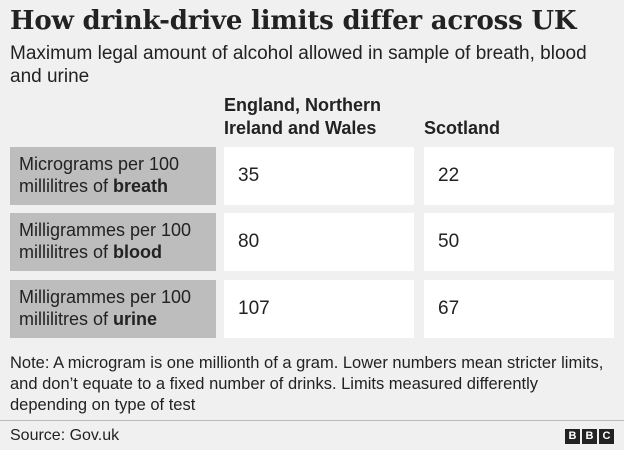  Describe the element at coordinates (65, 435) in the screenshot. I see `source-text: Source: Gov.uk` at that location.